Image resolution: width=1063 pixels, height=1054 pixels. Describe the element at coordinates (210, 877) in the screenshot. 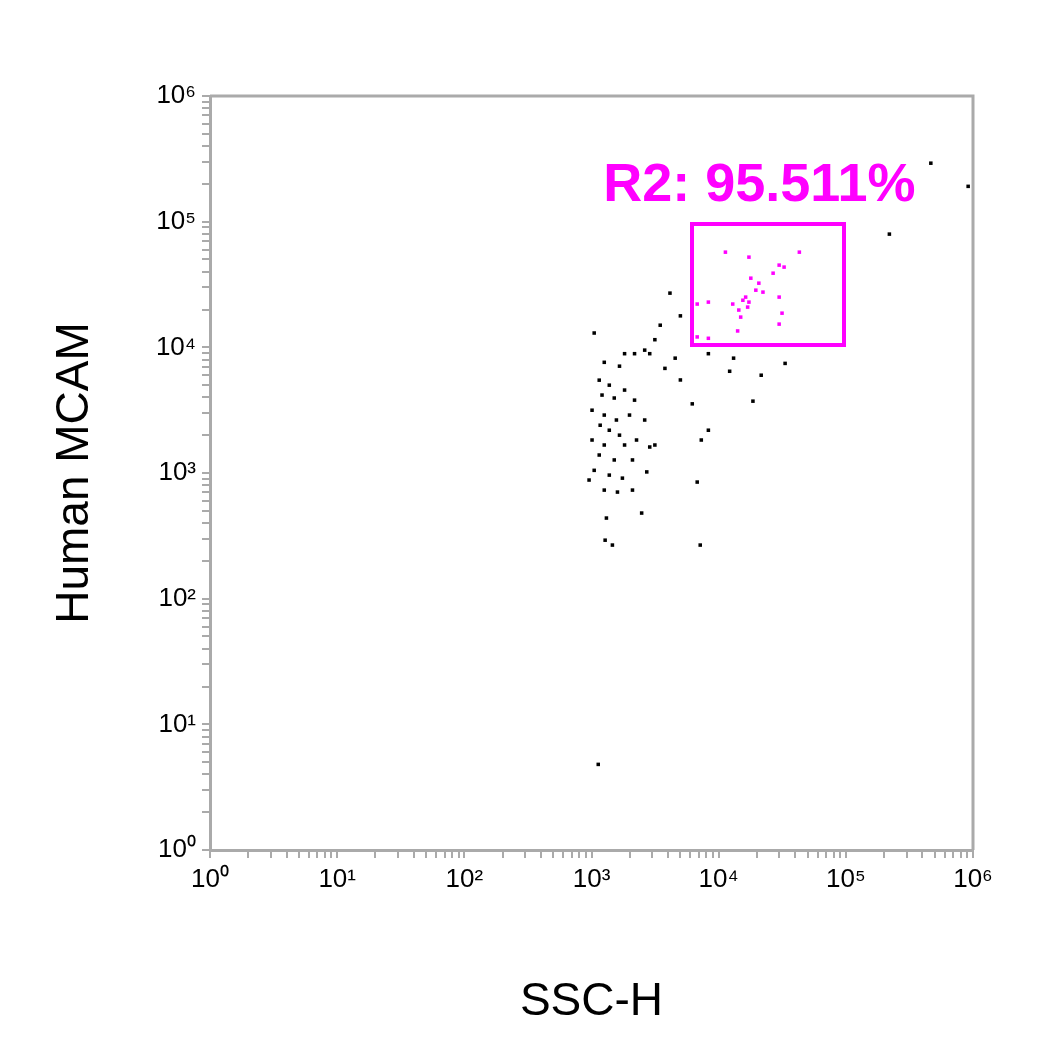

I see `x-tick-label: 10⁰` at that location.